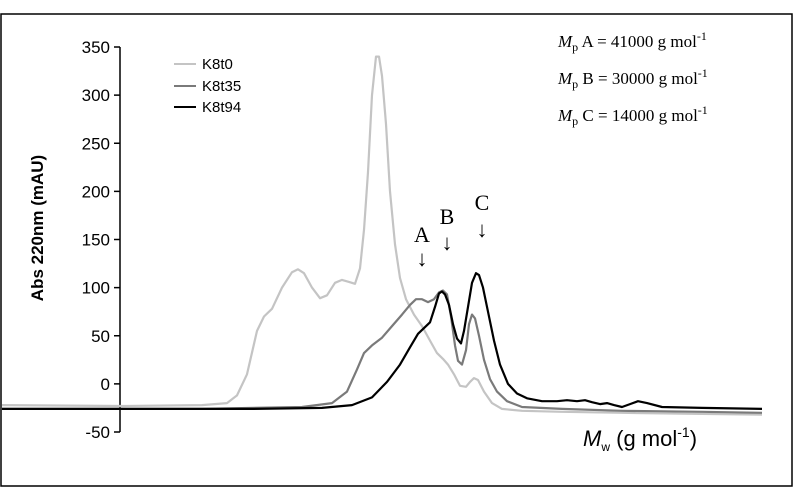 Image resolution: width=793 pixels, height=487 pixels. Describe the element at coordinates (482, 202) in the screenshot. I see `peak-label-c: C` at that location.